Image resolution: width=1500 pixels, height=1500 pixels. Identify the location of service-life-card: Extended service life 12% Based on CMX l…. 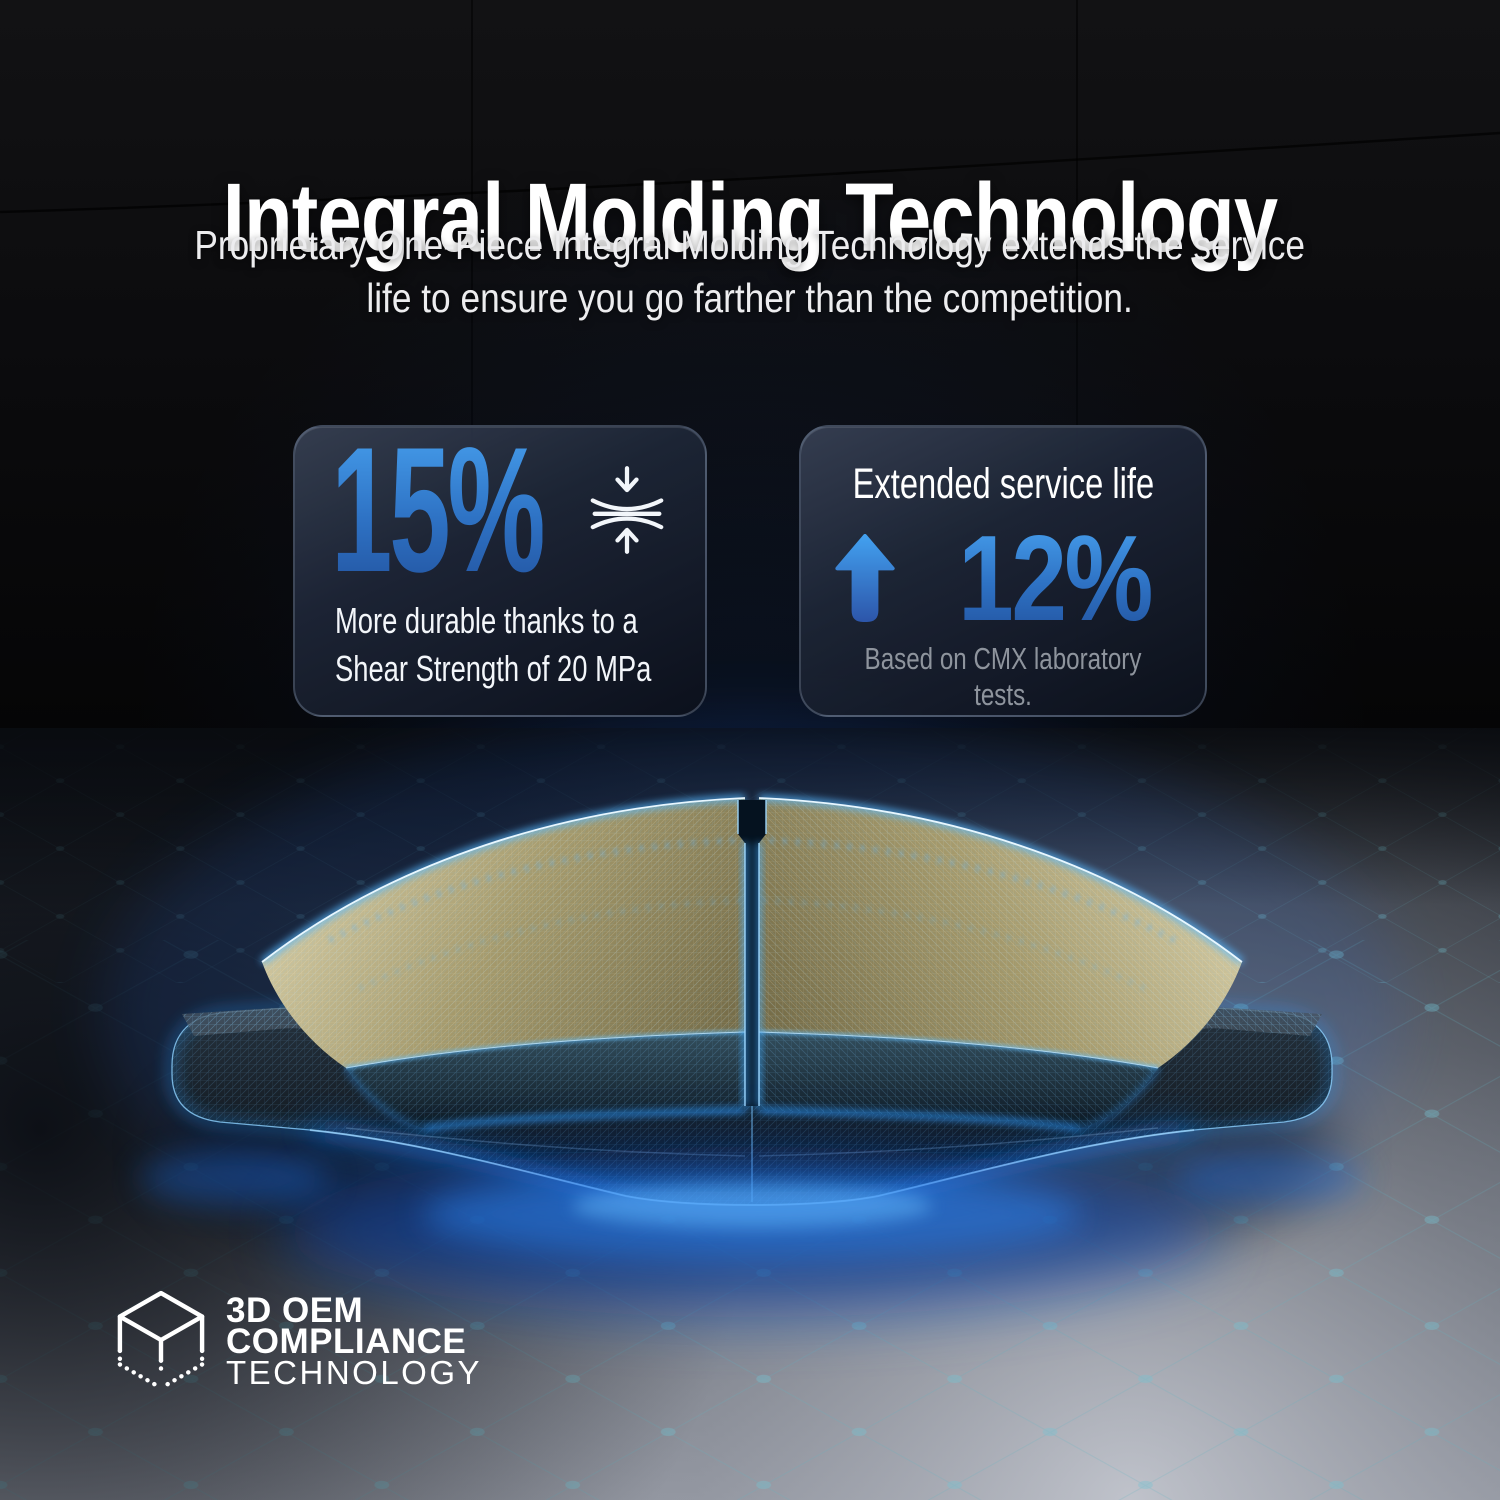
(1003, 571).